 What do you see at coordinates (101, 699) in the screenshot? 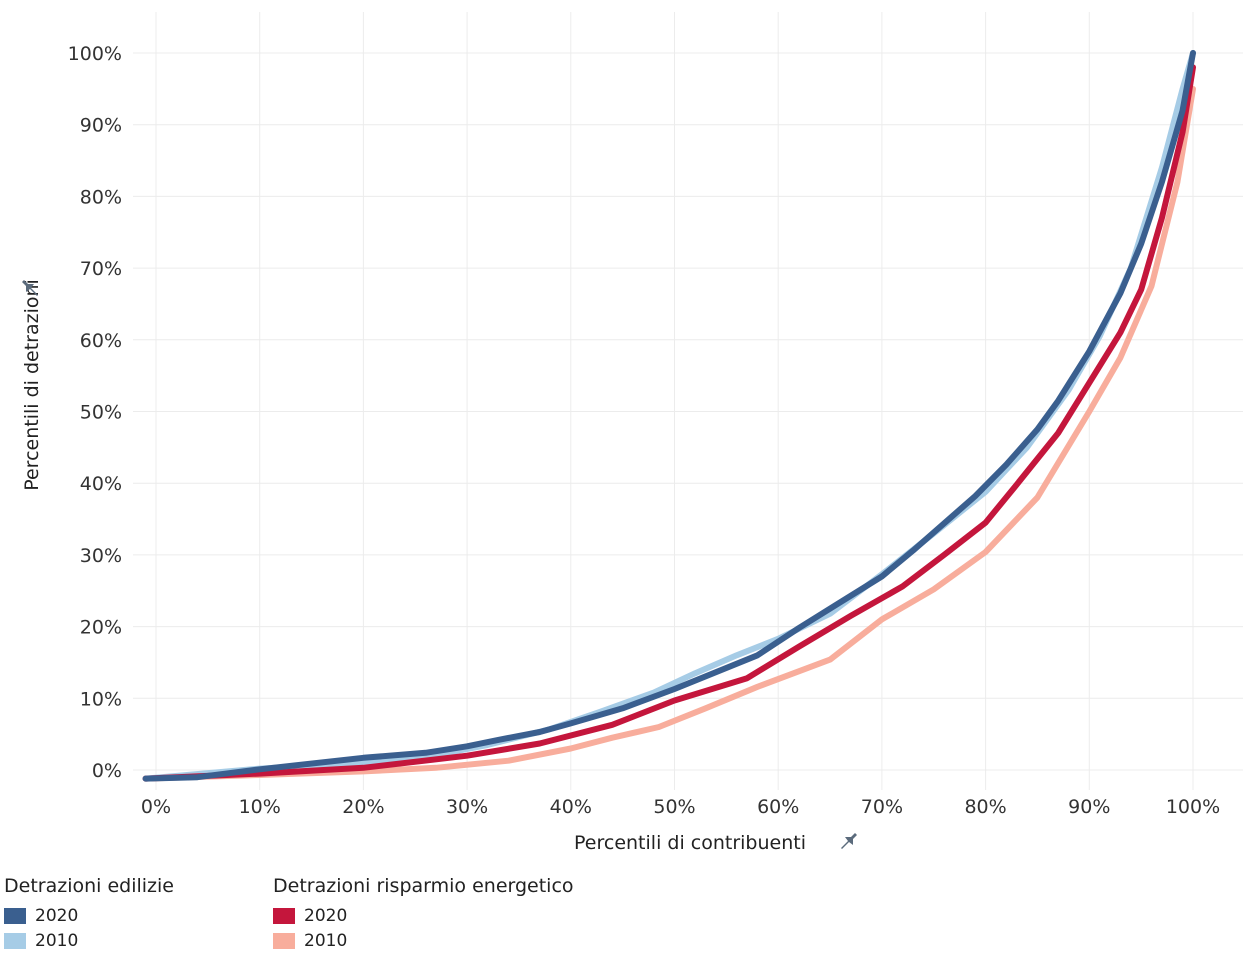
I see `y-tick-label: 10%` at bounding box center [101, 699].